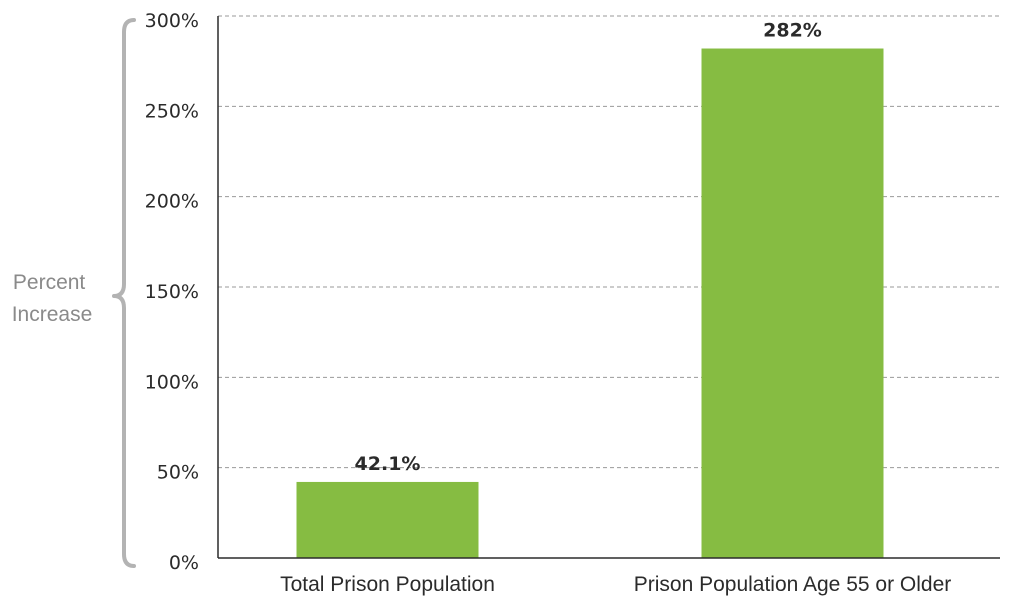  Describe the element at coordinates (172, 202) in the screenshot. I see `y-tick-label: 200%` at that location.